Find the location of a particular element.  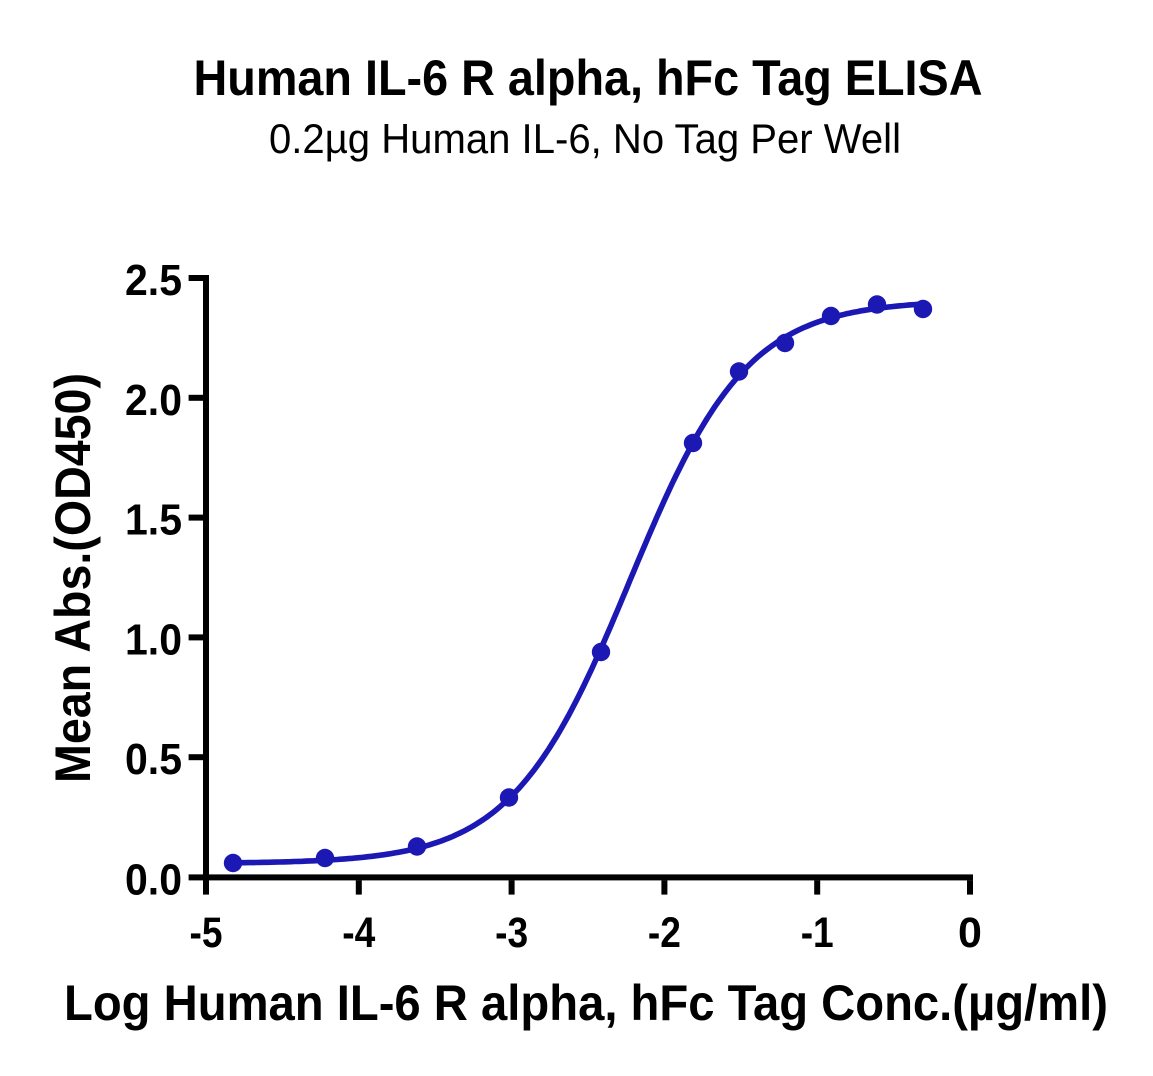

svg-text: -1 is located at coordinates (817, 933).